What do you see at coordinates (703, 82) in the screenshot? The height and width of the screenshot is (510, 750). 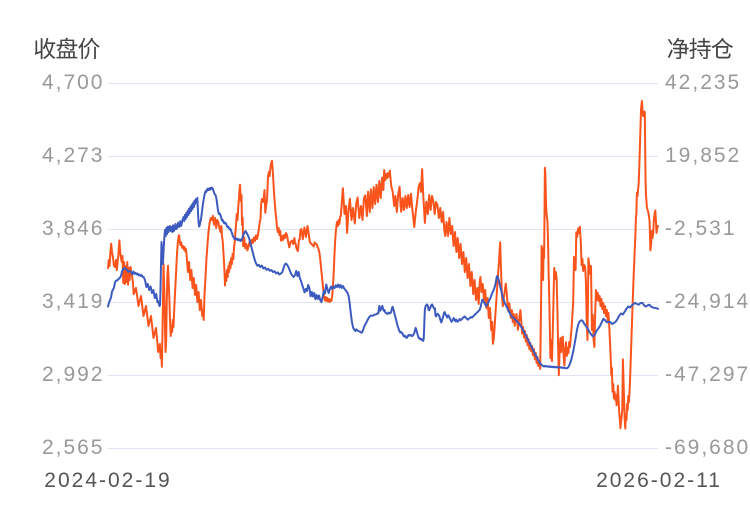 I see `svg-text: 42,235` at bounding box center [703, 82].